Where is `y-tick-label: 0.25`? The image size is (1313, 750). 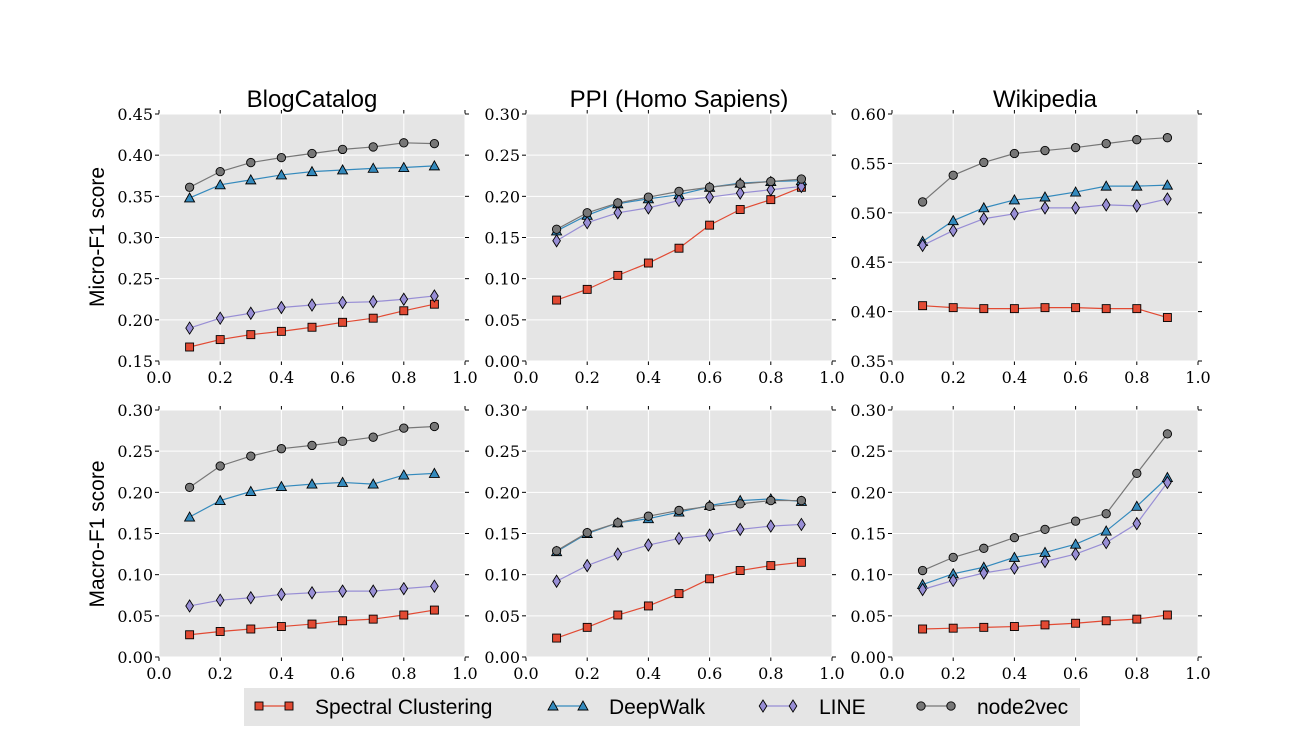
y-tick-label: 0.25 is located at coordinates (135, 451).